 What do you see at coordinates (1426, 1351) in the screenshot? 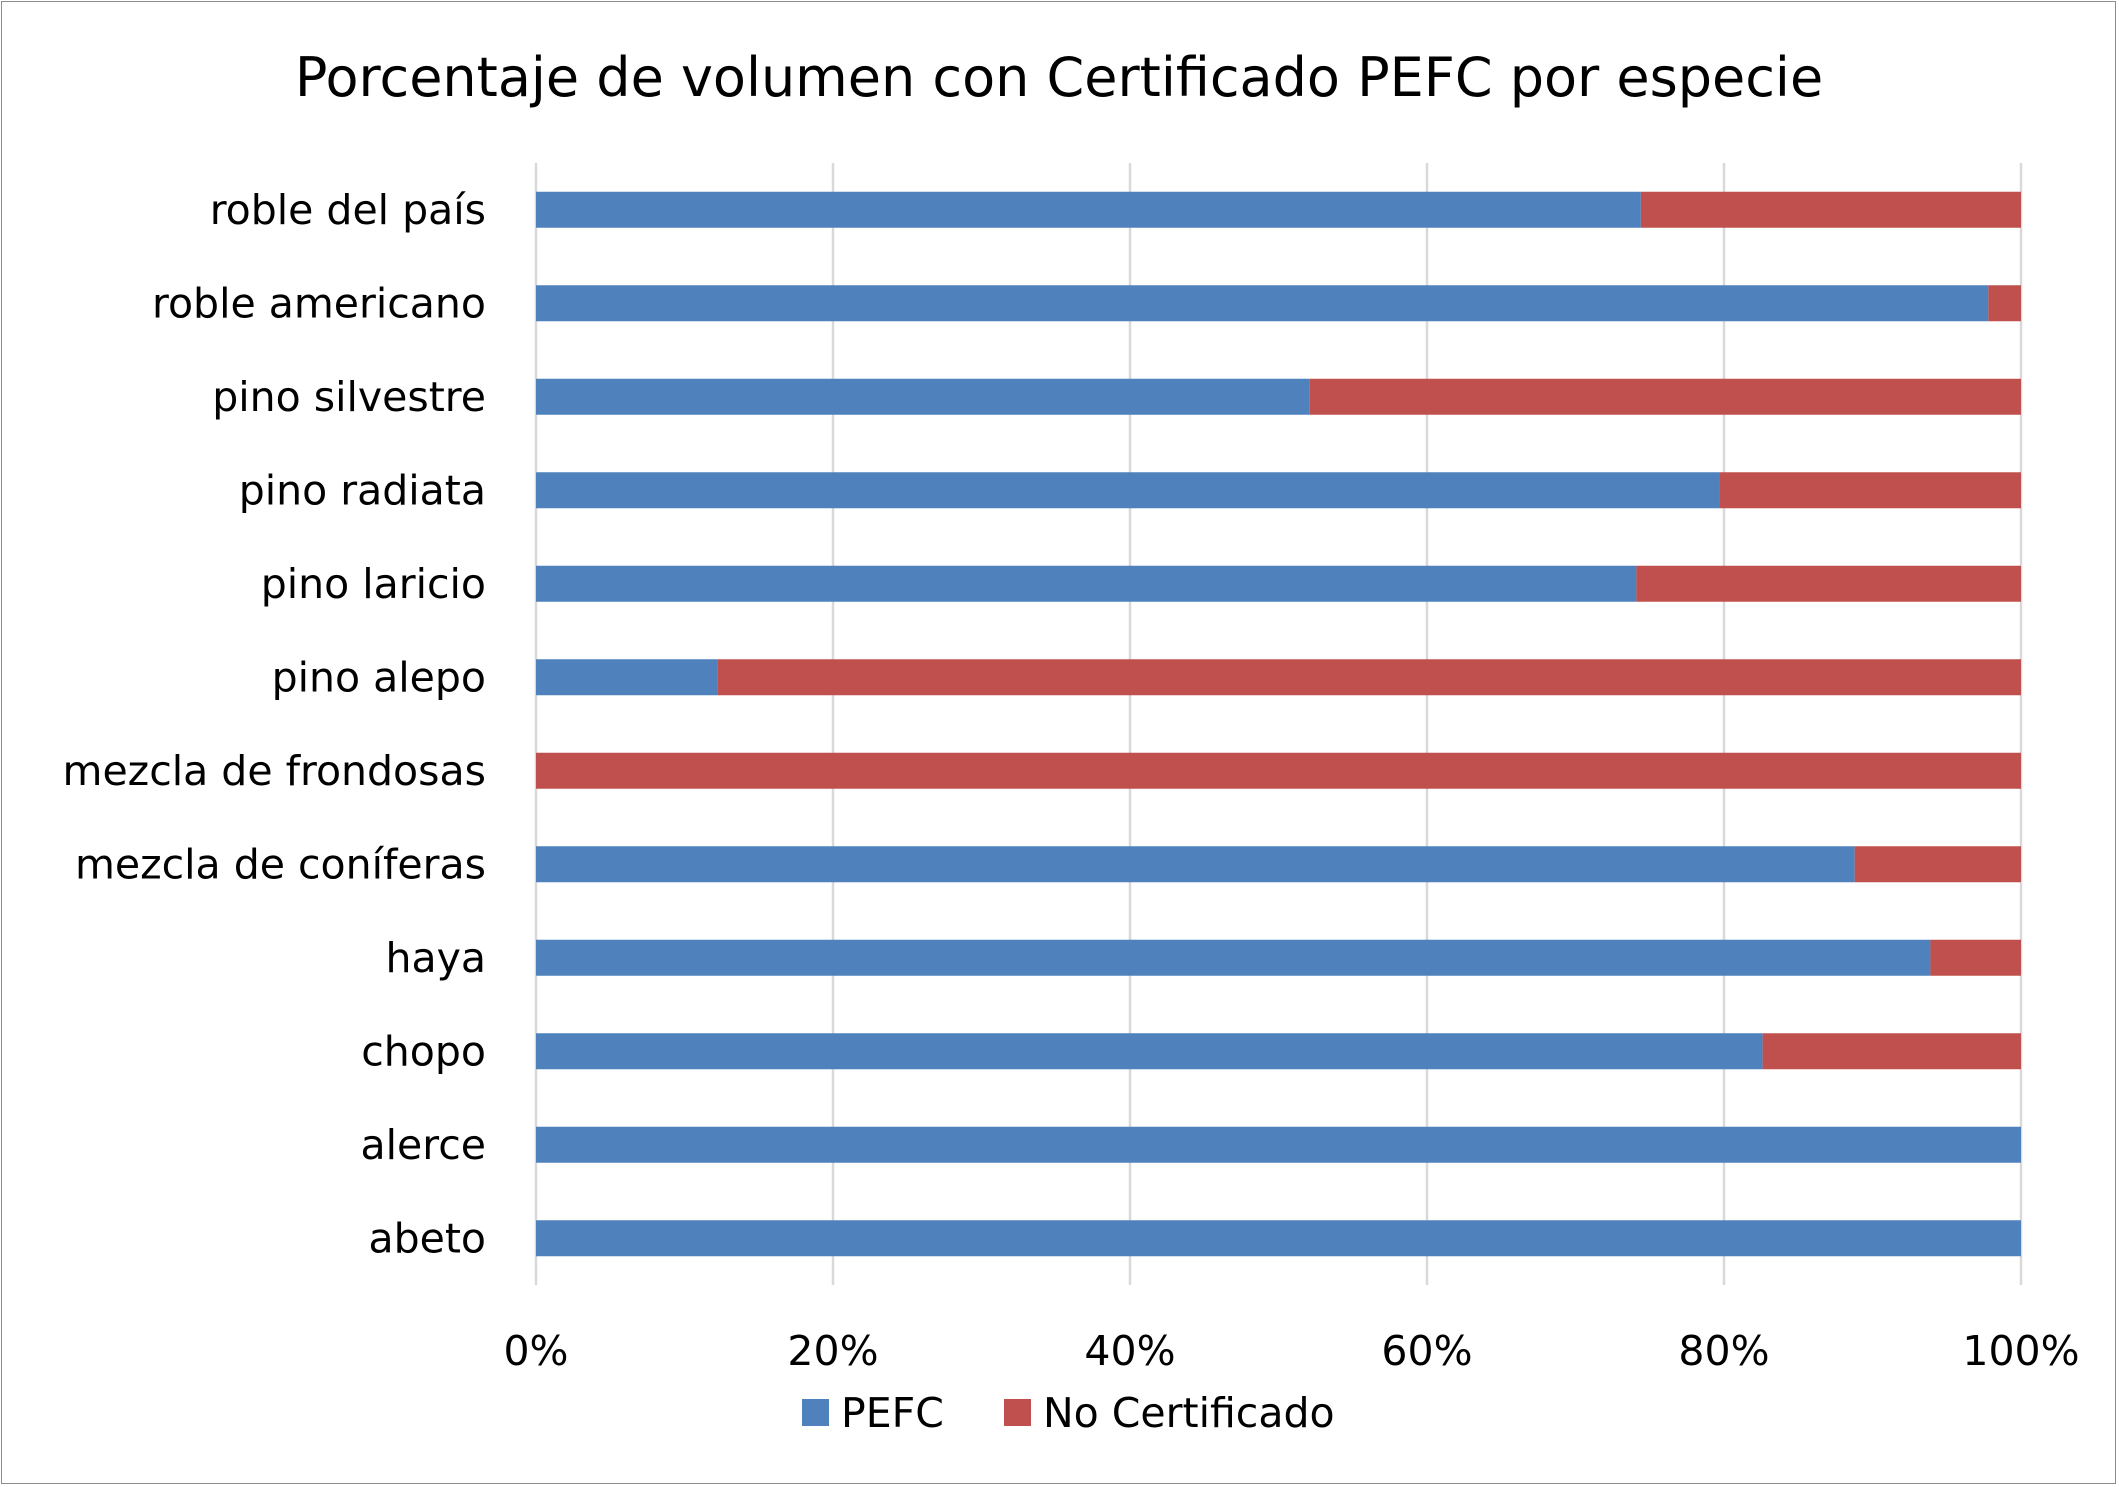
I see `x-tick-label: 60%` at bounding box center [1426, 1351].